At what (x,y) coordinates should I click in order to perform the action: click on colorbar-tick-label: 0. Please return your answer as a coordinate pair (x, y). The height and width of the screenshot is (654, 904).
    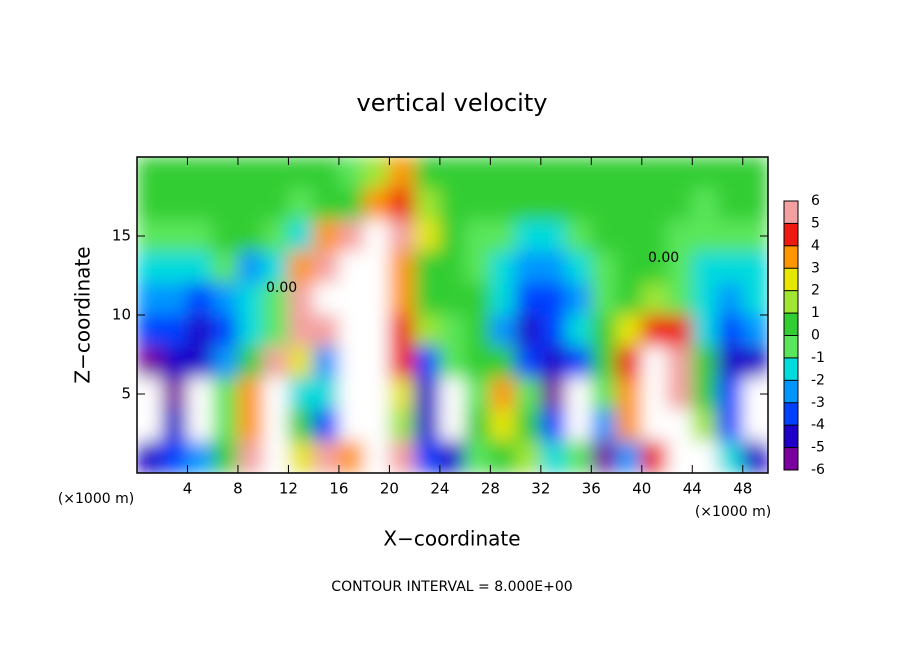
    Looking at the image, I should click on (815, 336).